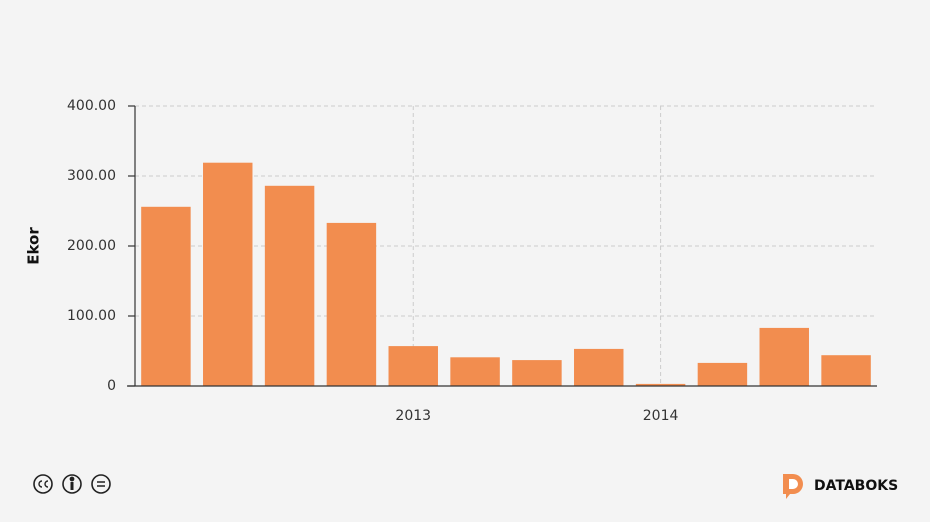  Describe the element at coordinates (72, 484) in the screenshot. I see `license-icons` at that location.